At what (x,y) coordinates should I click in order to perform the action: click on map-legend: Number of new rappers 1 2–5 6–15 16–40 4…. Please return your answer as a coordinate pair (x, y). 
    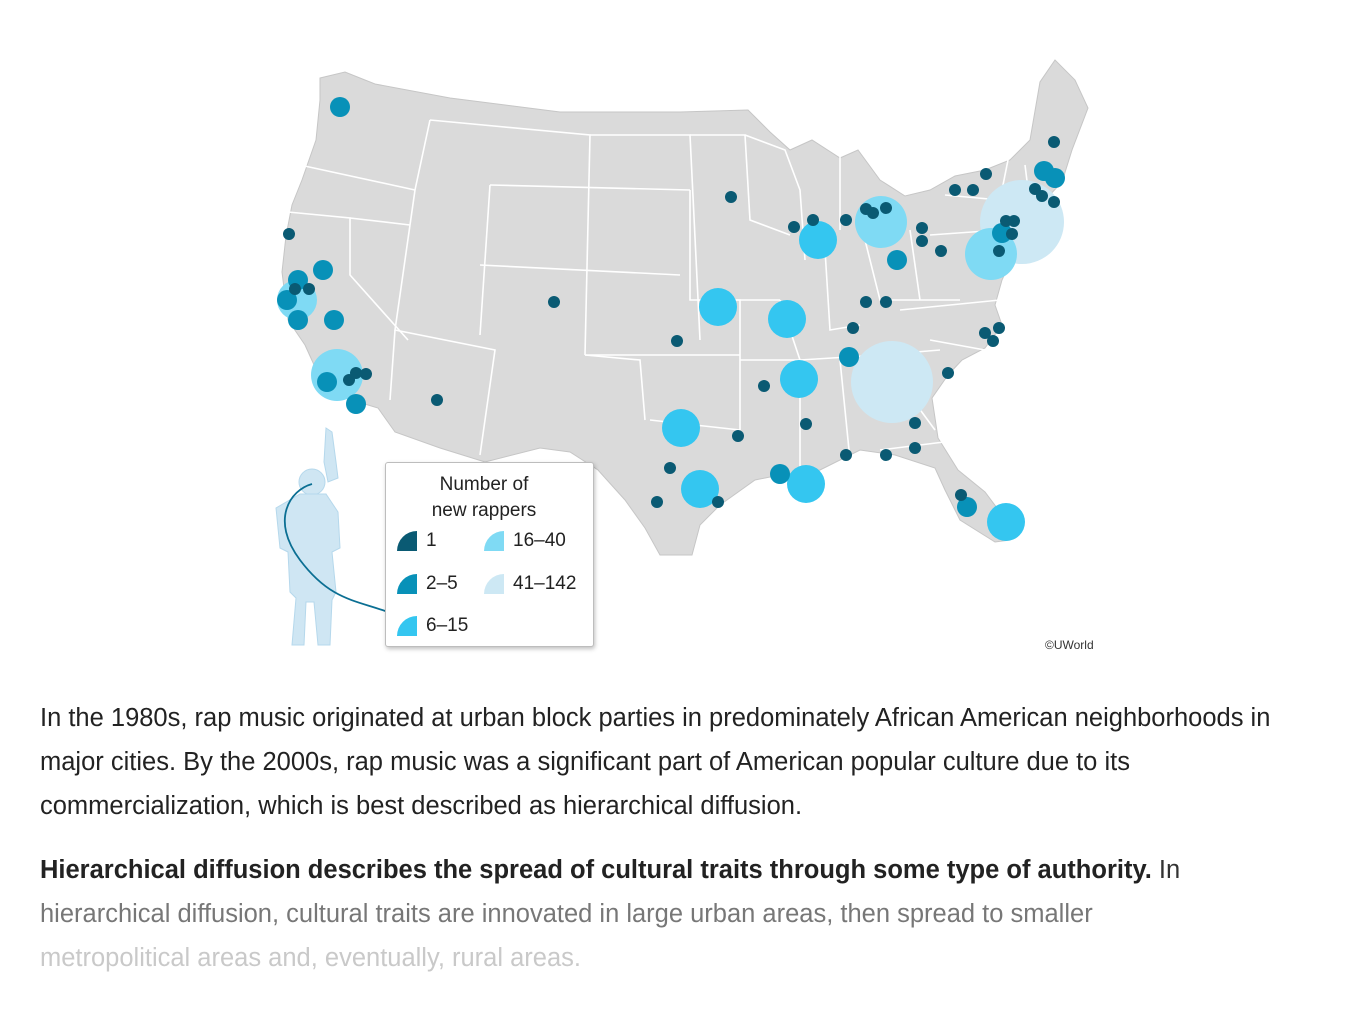
    Looking at the image, I should click on (489, 554).